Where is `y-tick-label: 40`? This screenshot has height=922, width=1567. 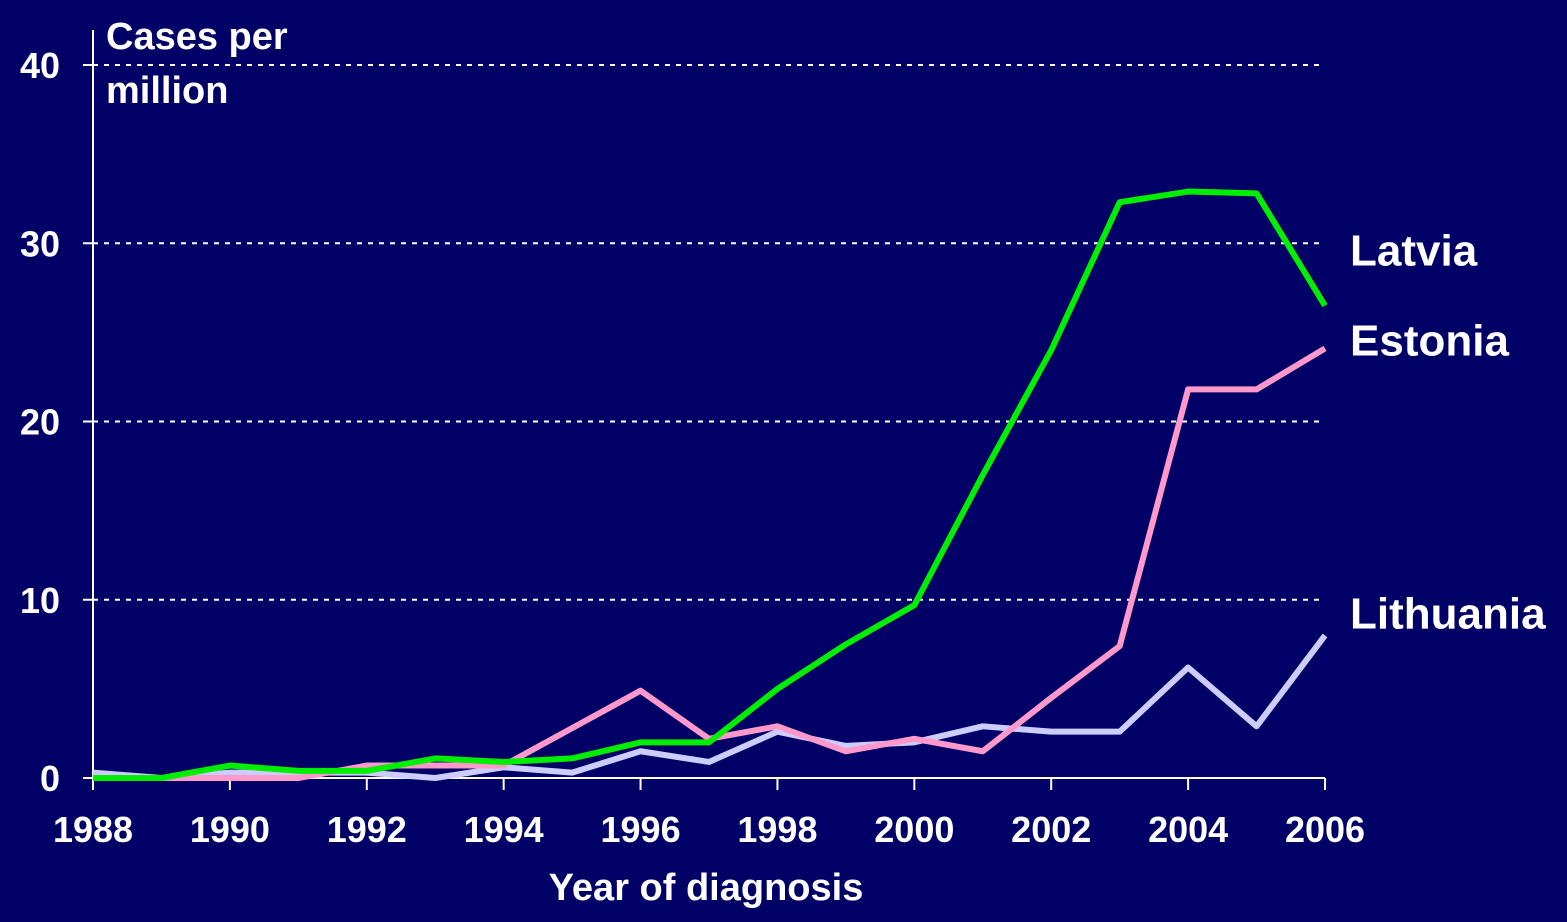 y-tick-label: 40 is located at coordinates (40, 65).